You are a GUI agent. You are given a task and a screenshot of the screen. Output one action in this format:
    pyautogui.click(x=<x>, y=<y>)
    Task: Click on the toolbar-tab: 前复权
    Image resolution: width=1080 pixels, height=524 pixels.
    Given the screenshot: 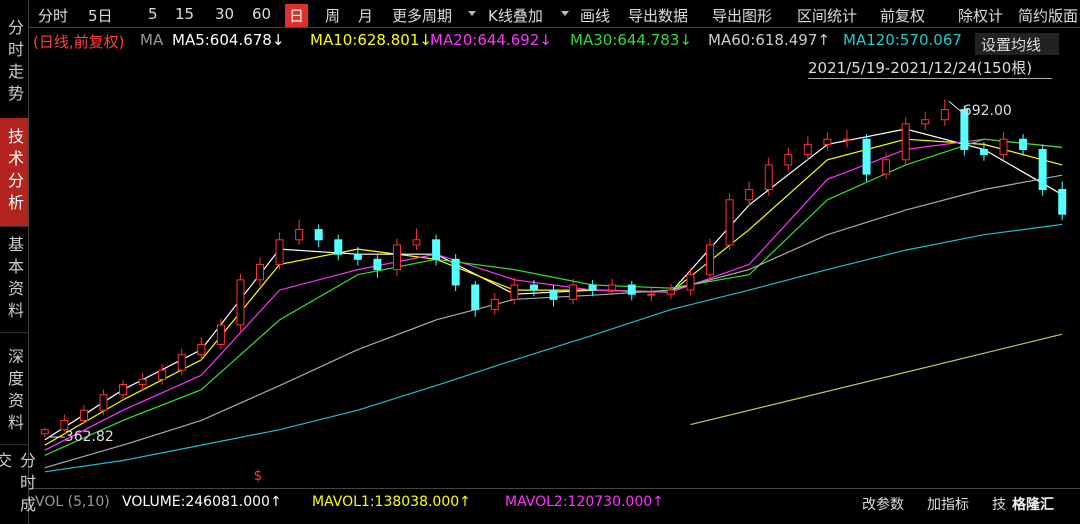 What is the action you would take?
    pyautogui.click(x=903, y=16)
    